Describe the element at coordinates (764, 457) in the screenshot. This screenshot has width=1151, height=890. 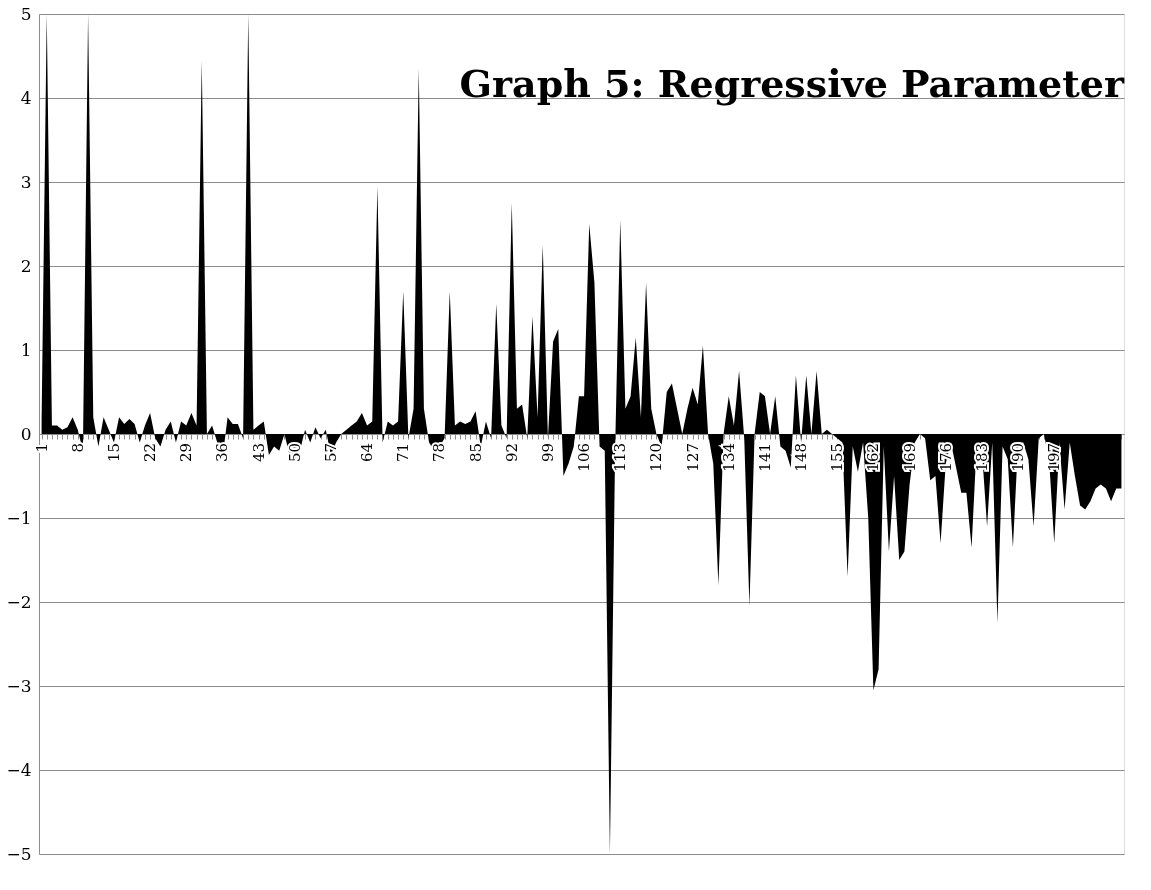
I see `x-tick-label: 141` at that location.